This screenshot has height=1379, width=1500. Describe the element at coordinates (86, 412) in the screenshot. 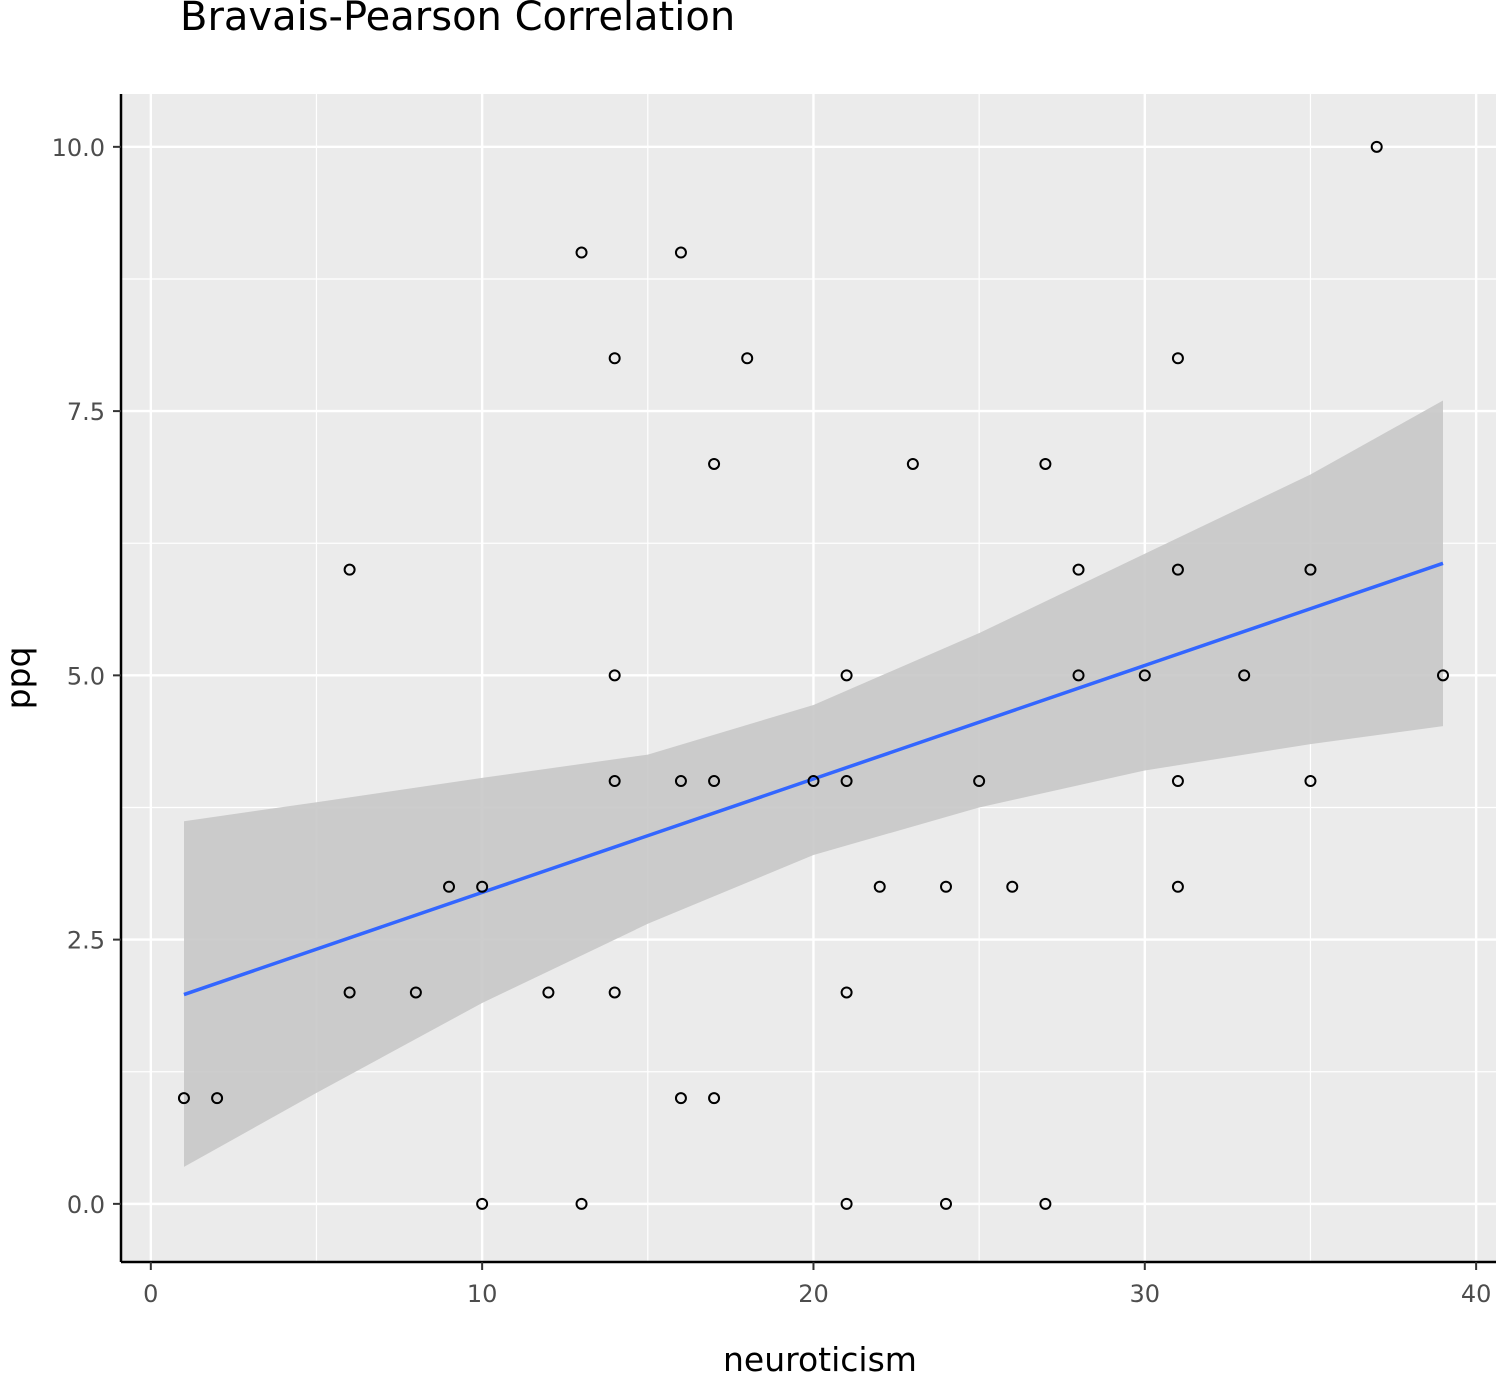

I see `y-tick-label: 7.5` at that location.